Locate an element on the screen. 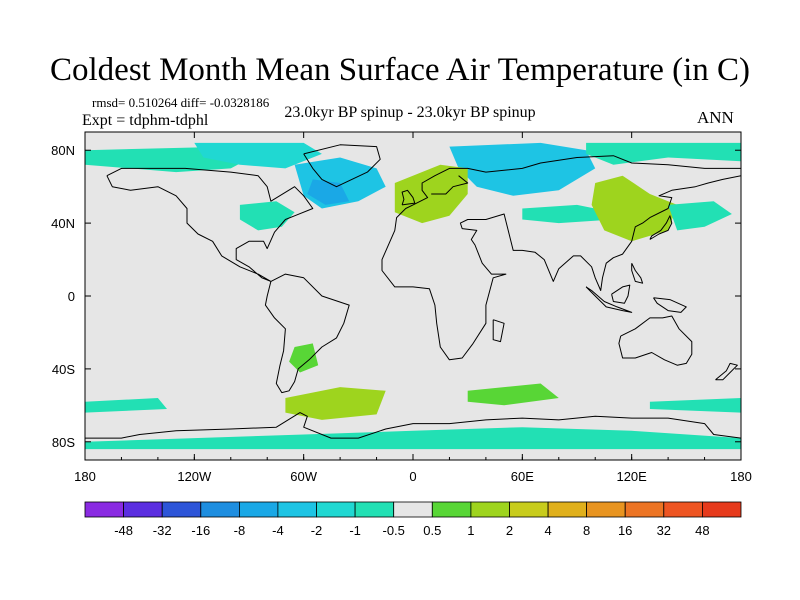  x-tick-label: 0 is located at coordinates (412, 476).